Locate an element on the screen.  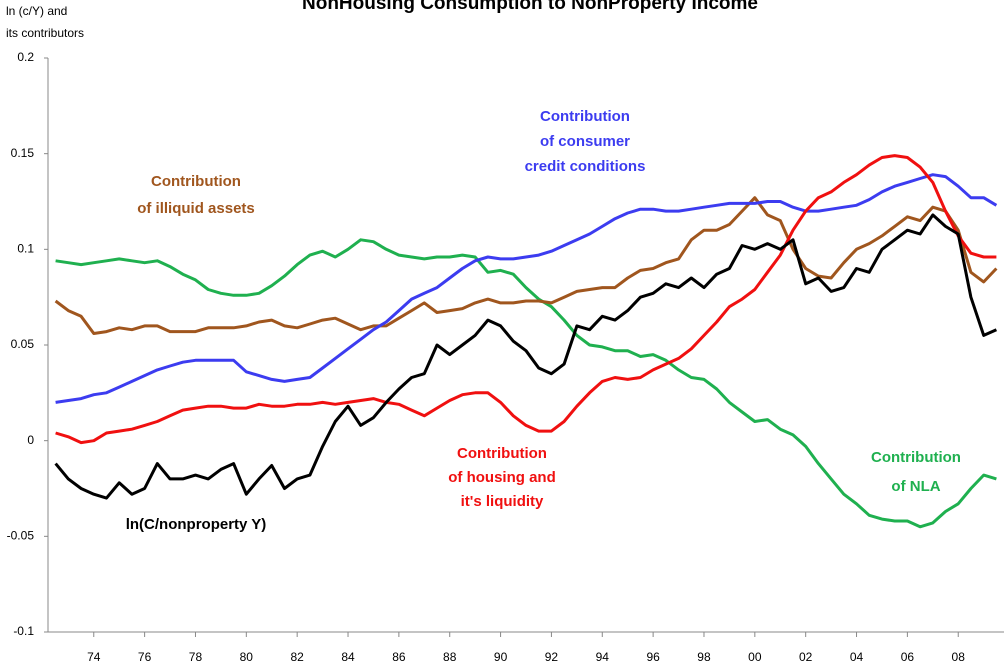
annotation: of housing and is located at coordinates (501, 477).